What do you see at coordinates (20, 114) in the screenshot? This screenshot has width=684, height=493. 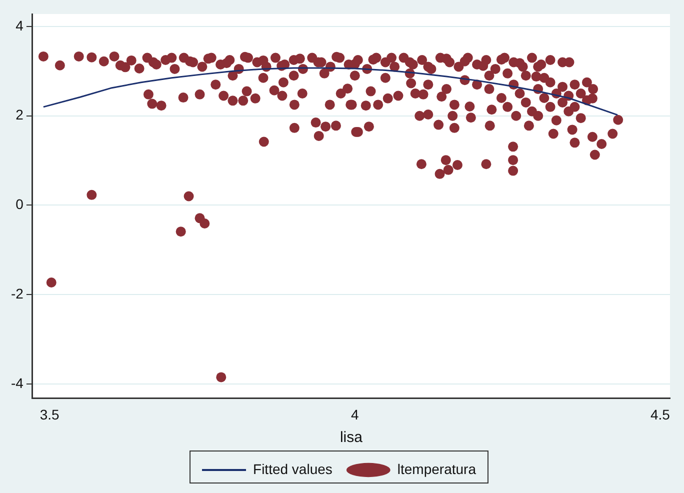 I see `y-tick-label: 2` at bounding box center [20, 114].